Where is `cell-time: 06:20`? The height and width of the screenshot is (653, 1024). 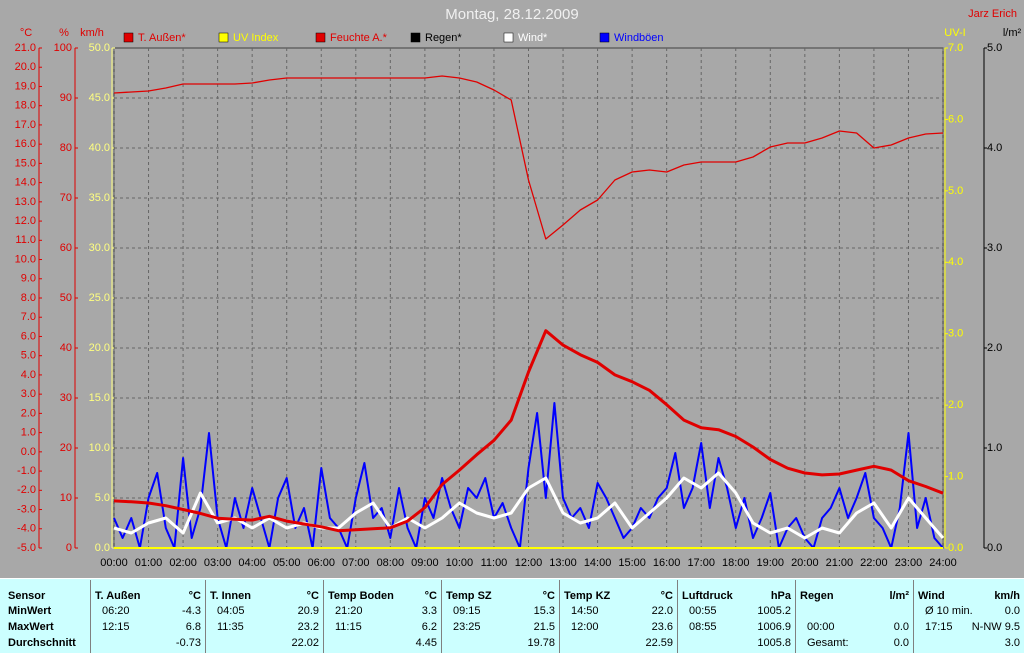
cell-time: 06:20 is located at coordinates (116, 611).